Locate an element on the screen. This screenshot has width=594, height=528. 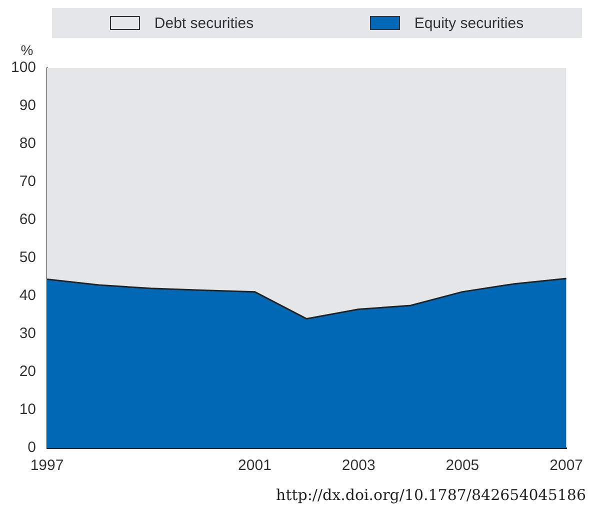
y-tick-label: 100 is located at coordinates (23, 67).